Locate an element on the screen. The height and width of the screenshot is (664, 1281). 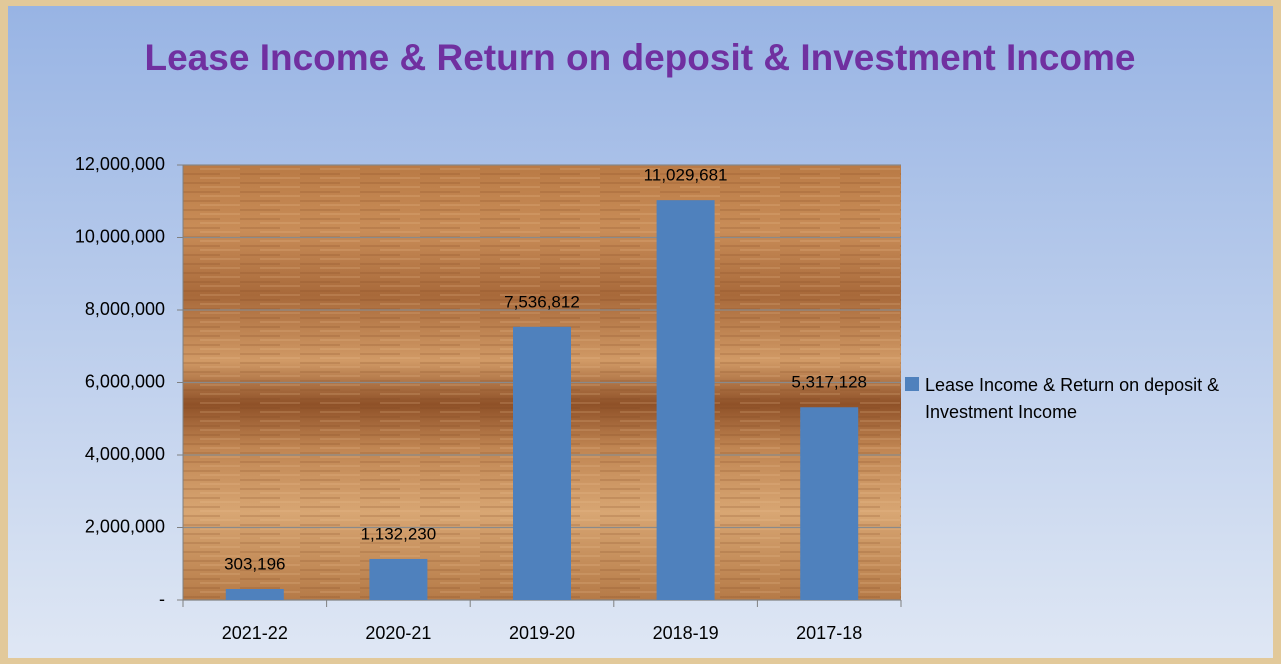
y-tick-label: - is located at coordinates (162, 599).